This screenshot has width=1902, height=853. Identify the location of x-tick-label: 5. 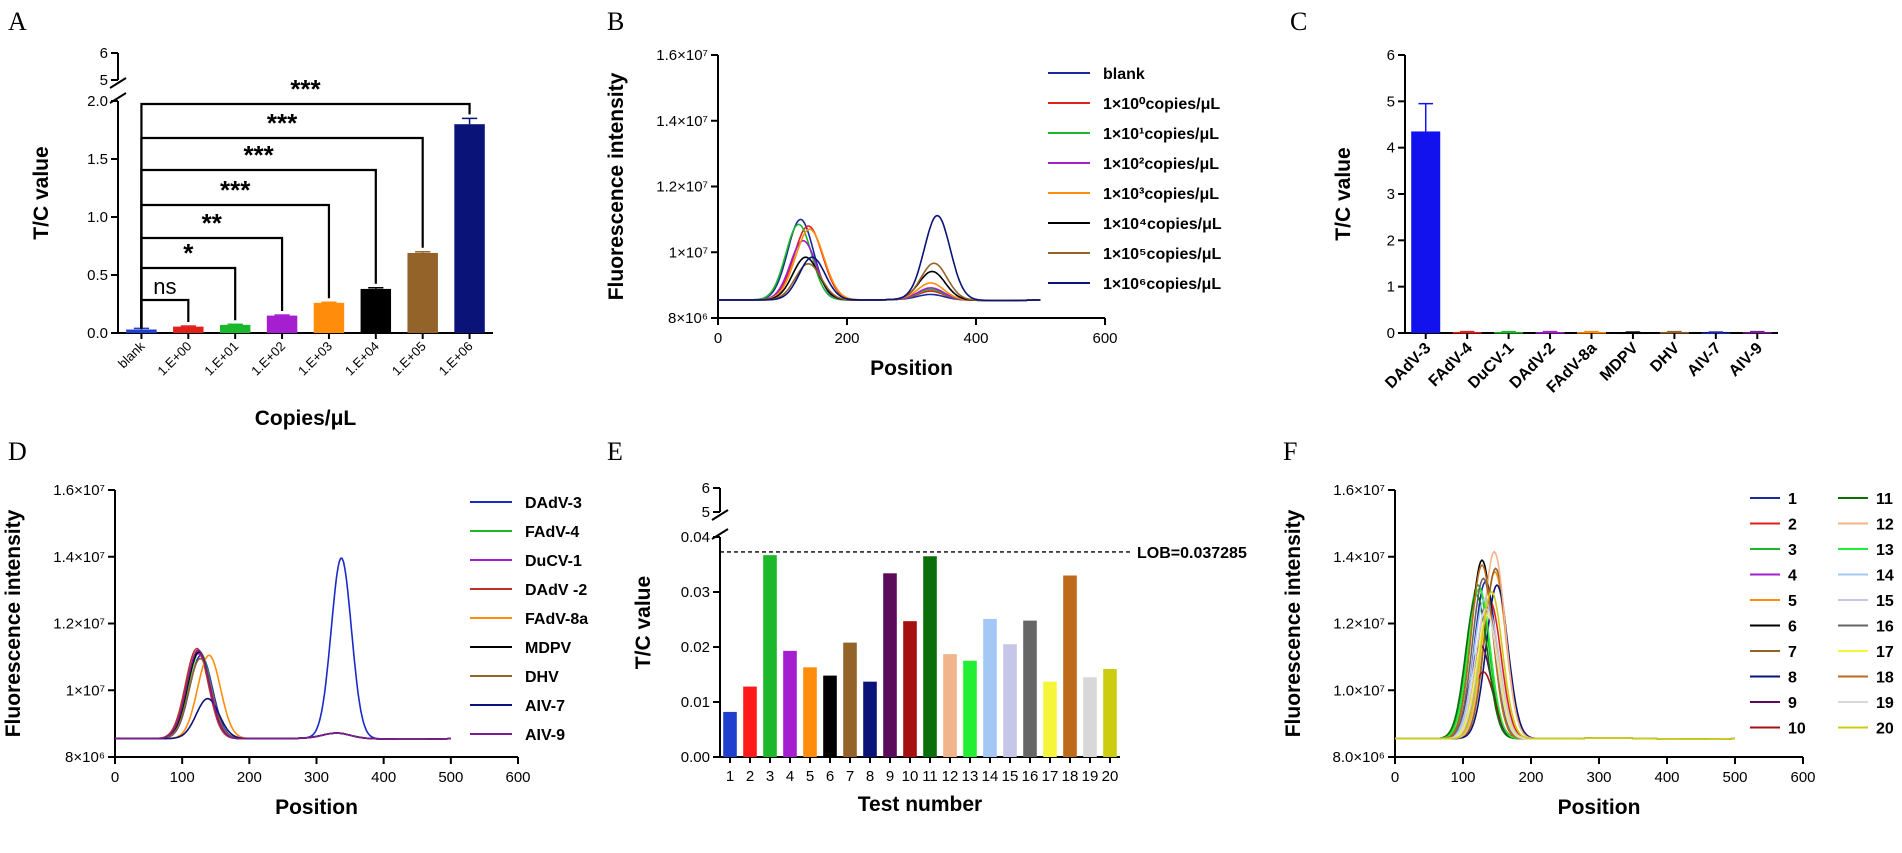
(810, 776).